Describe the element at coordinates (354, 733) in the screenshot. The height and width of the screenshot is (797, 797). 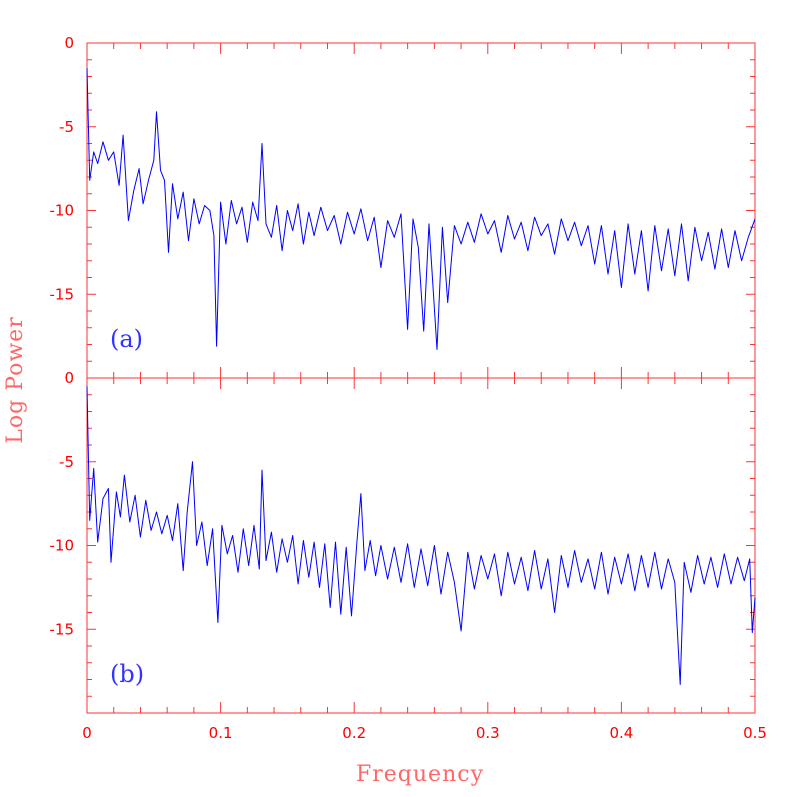
I see `x-tick-label: 0.2` at that location.